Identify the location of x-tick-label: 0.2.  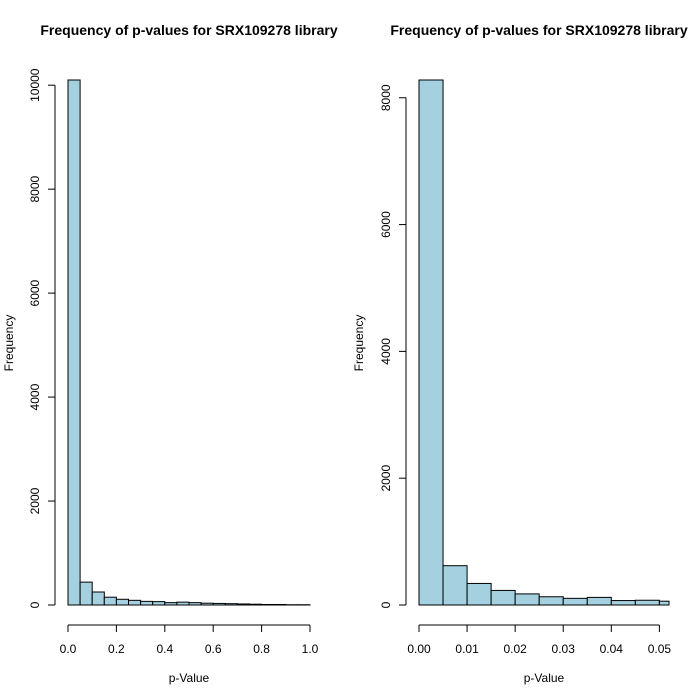
(116, 649).